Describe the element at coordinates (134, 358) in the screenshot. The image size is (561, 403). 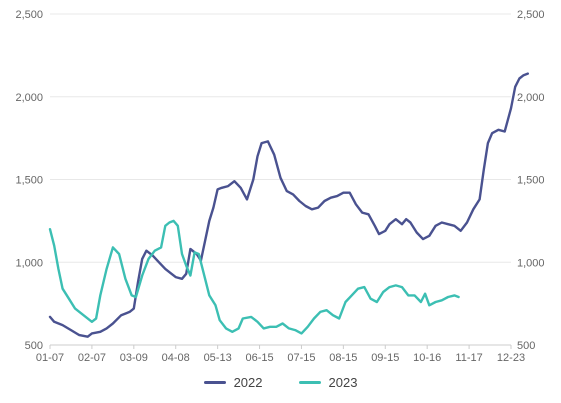
I see `x-tick-label: 03-09` at that location.